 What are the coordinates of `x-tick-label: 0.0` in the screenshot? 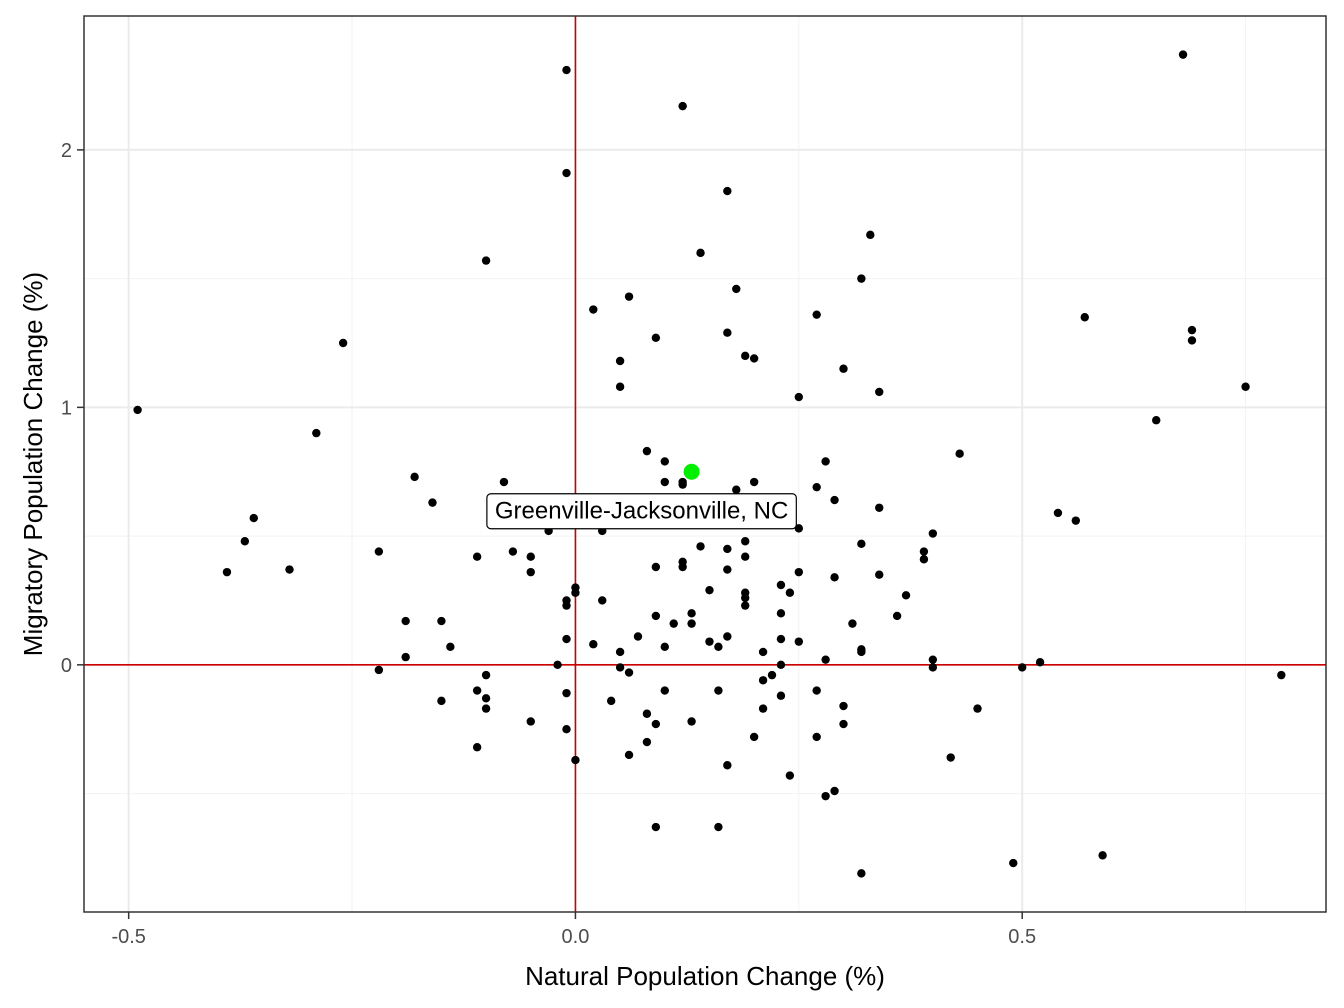 It's located at (576, 937).